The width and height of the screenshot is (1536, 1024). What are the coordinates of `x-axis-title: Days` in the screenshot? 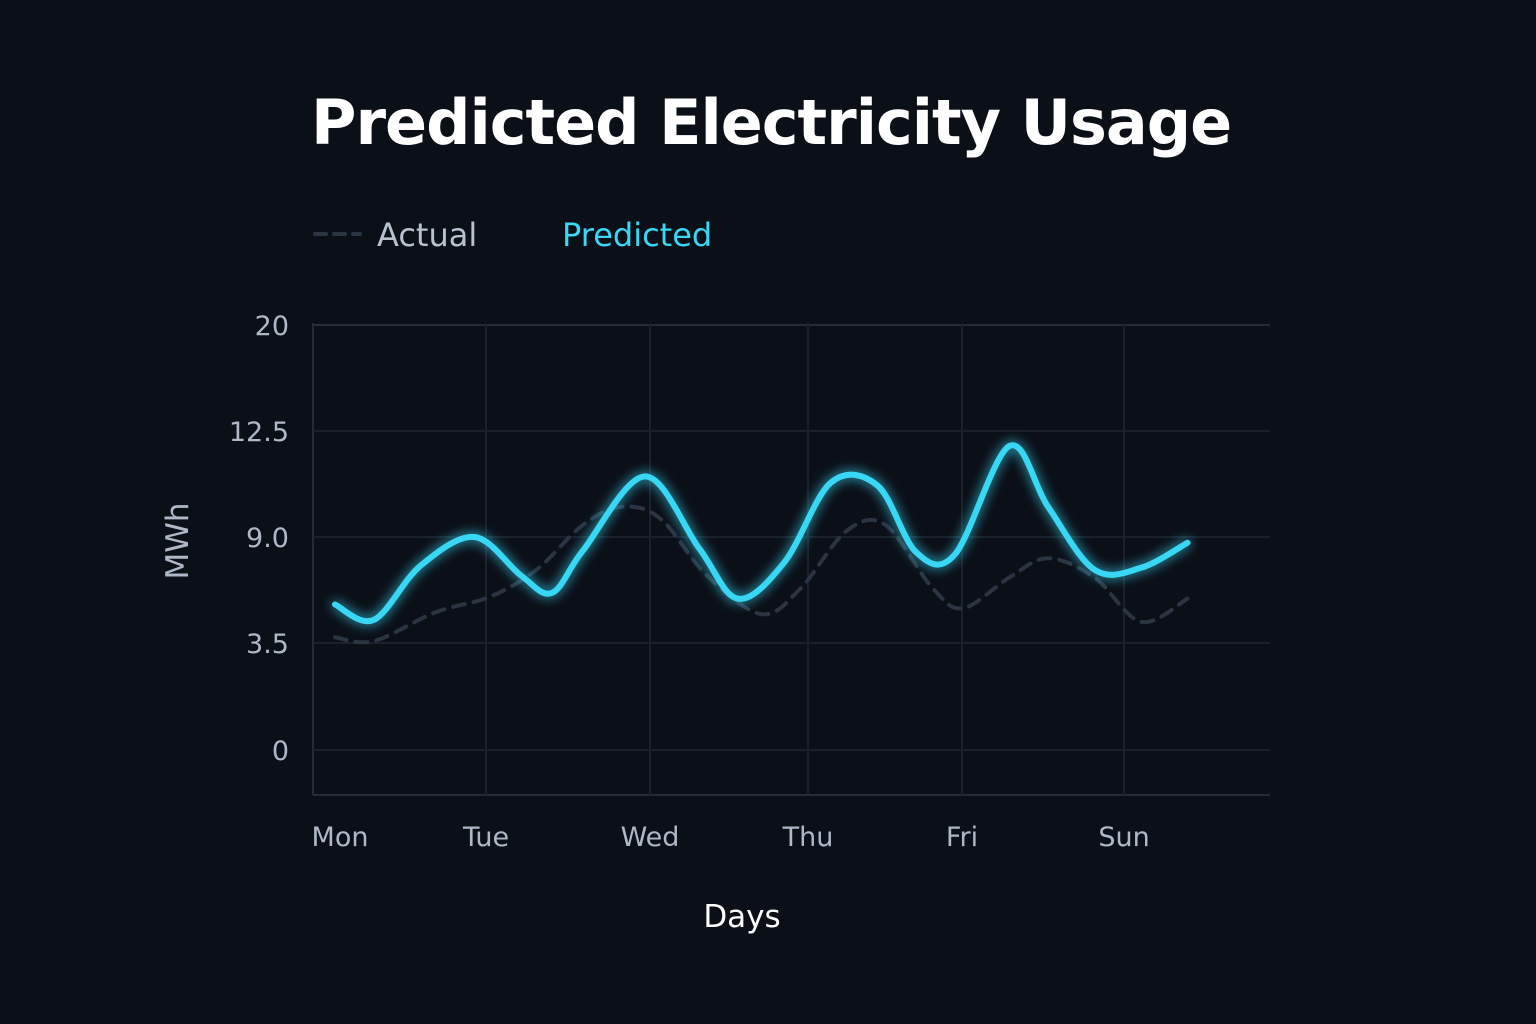 It's located at (741, 917).